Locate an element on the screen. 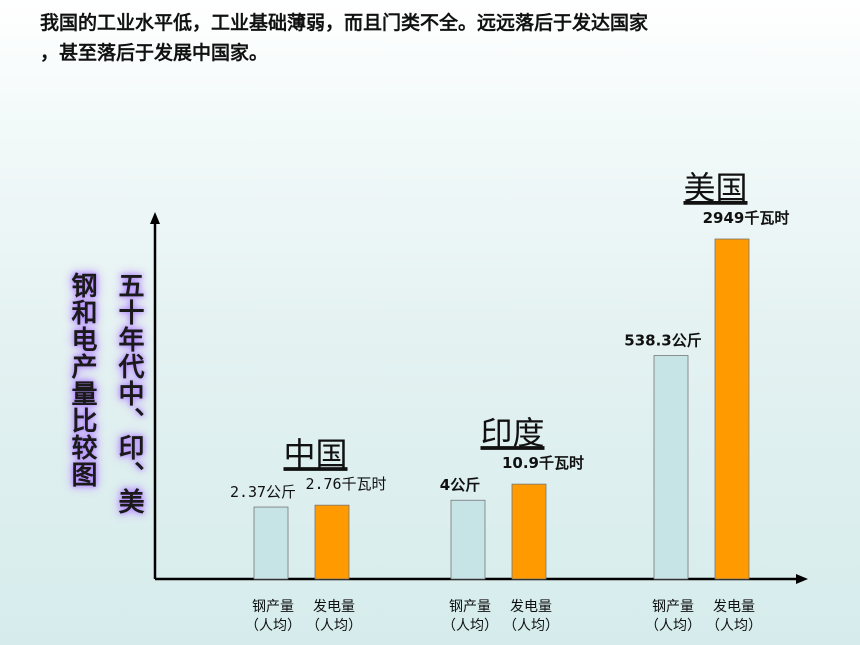  country-label-2: 美国 is located at coordinates (715, 188).